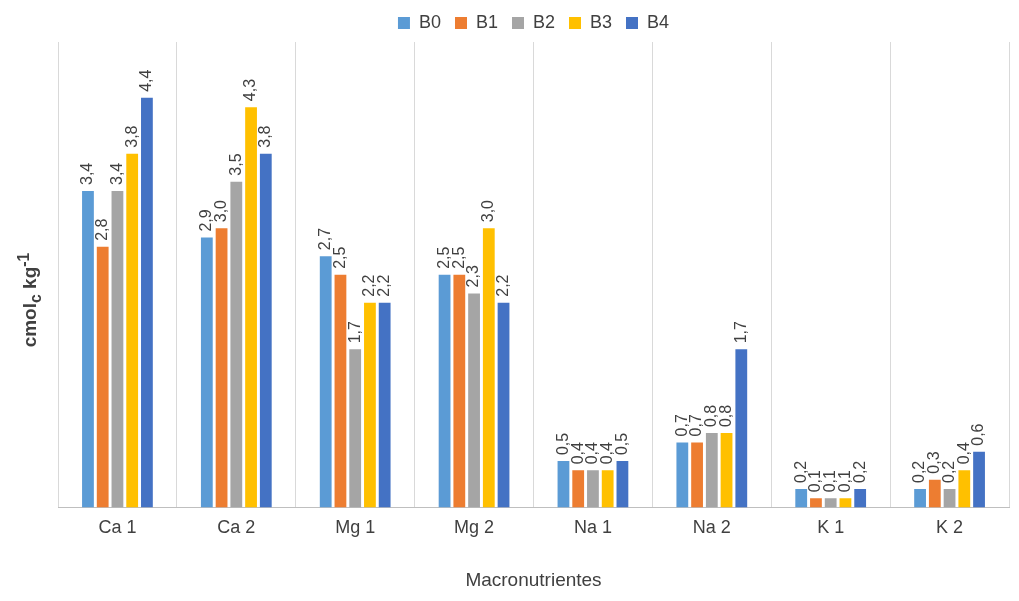 Image resolution: width=1019 pixels, height=601 pixels. I want to click on x-tick-label: Ca 2, so click(236, 527).